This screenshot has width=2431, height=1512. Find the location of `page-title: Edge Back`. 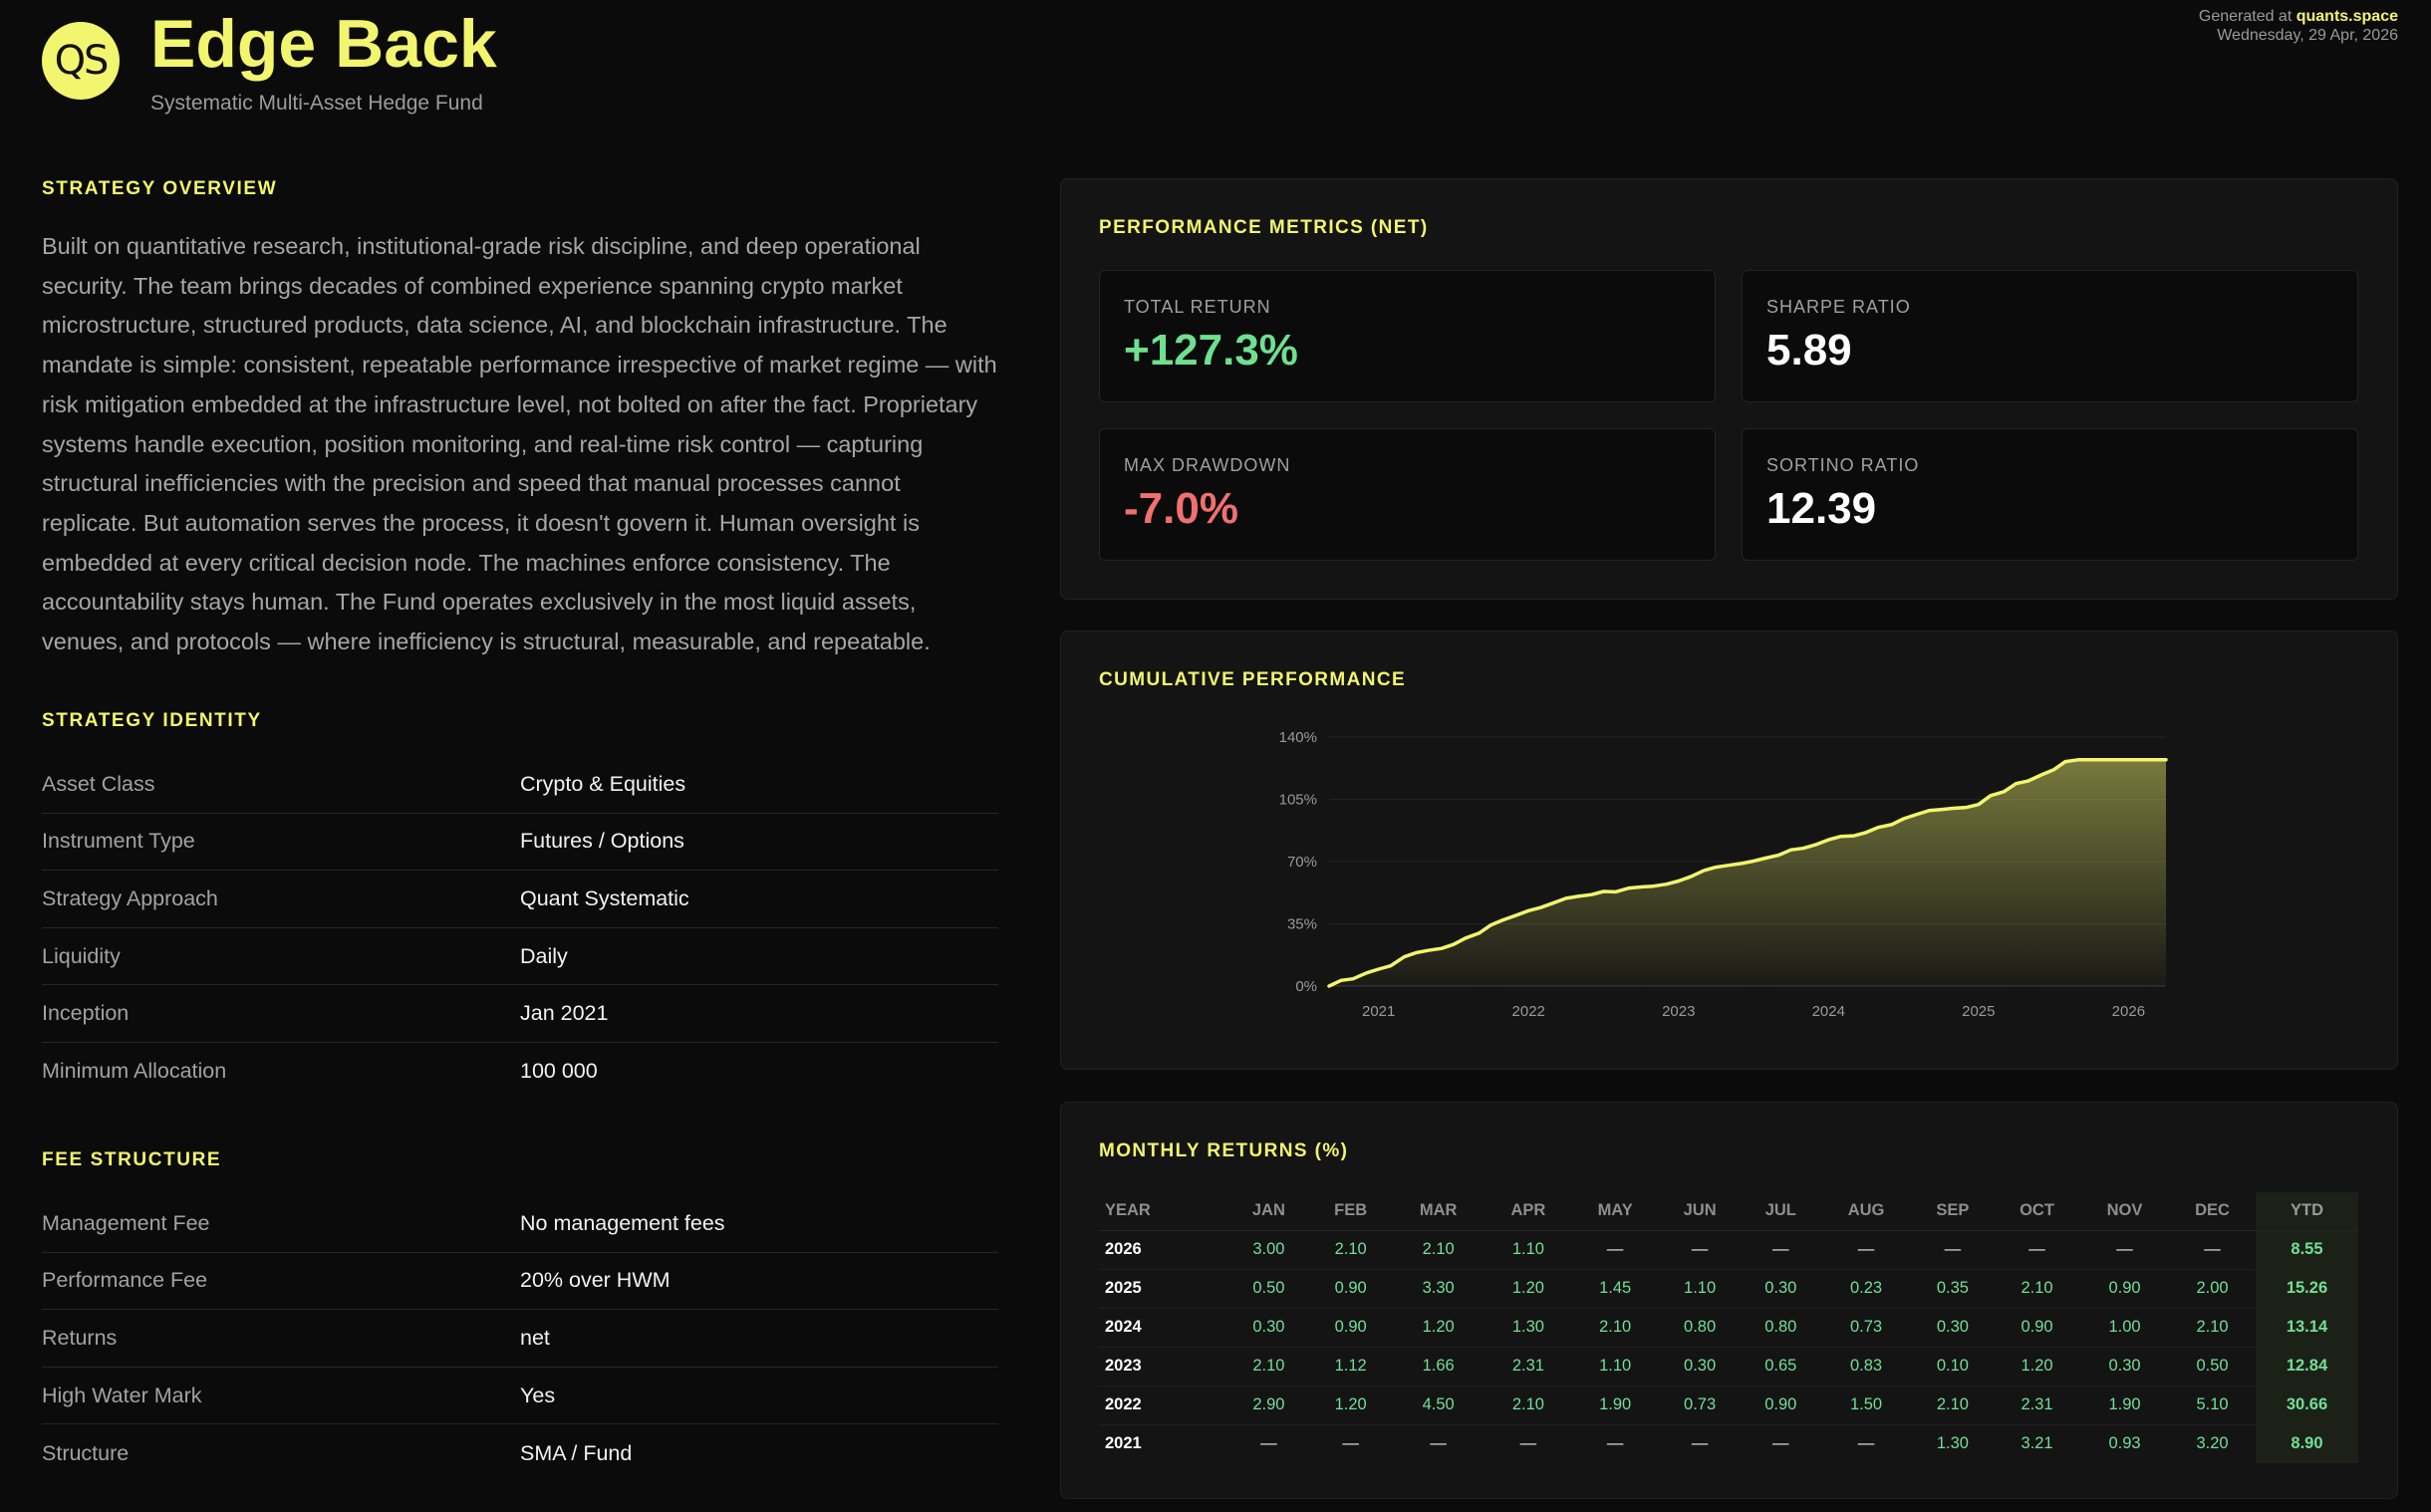

page-title: Edge Back is located at coordinates (323, 44).